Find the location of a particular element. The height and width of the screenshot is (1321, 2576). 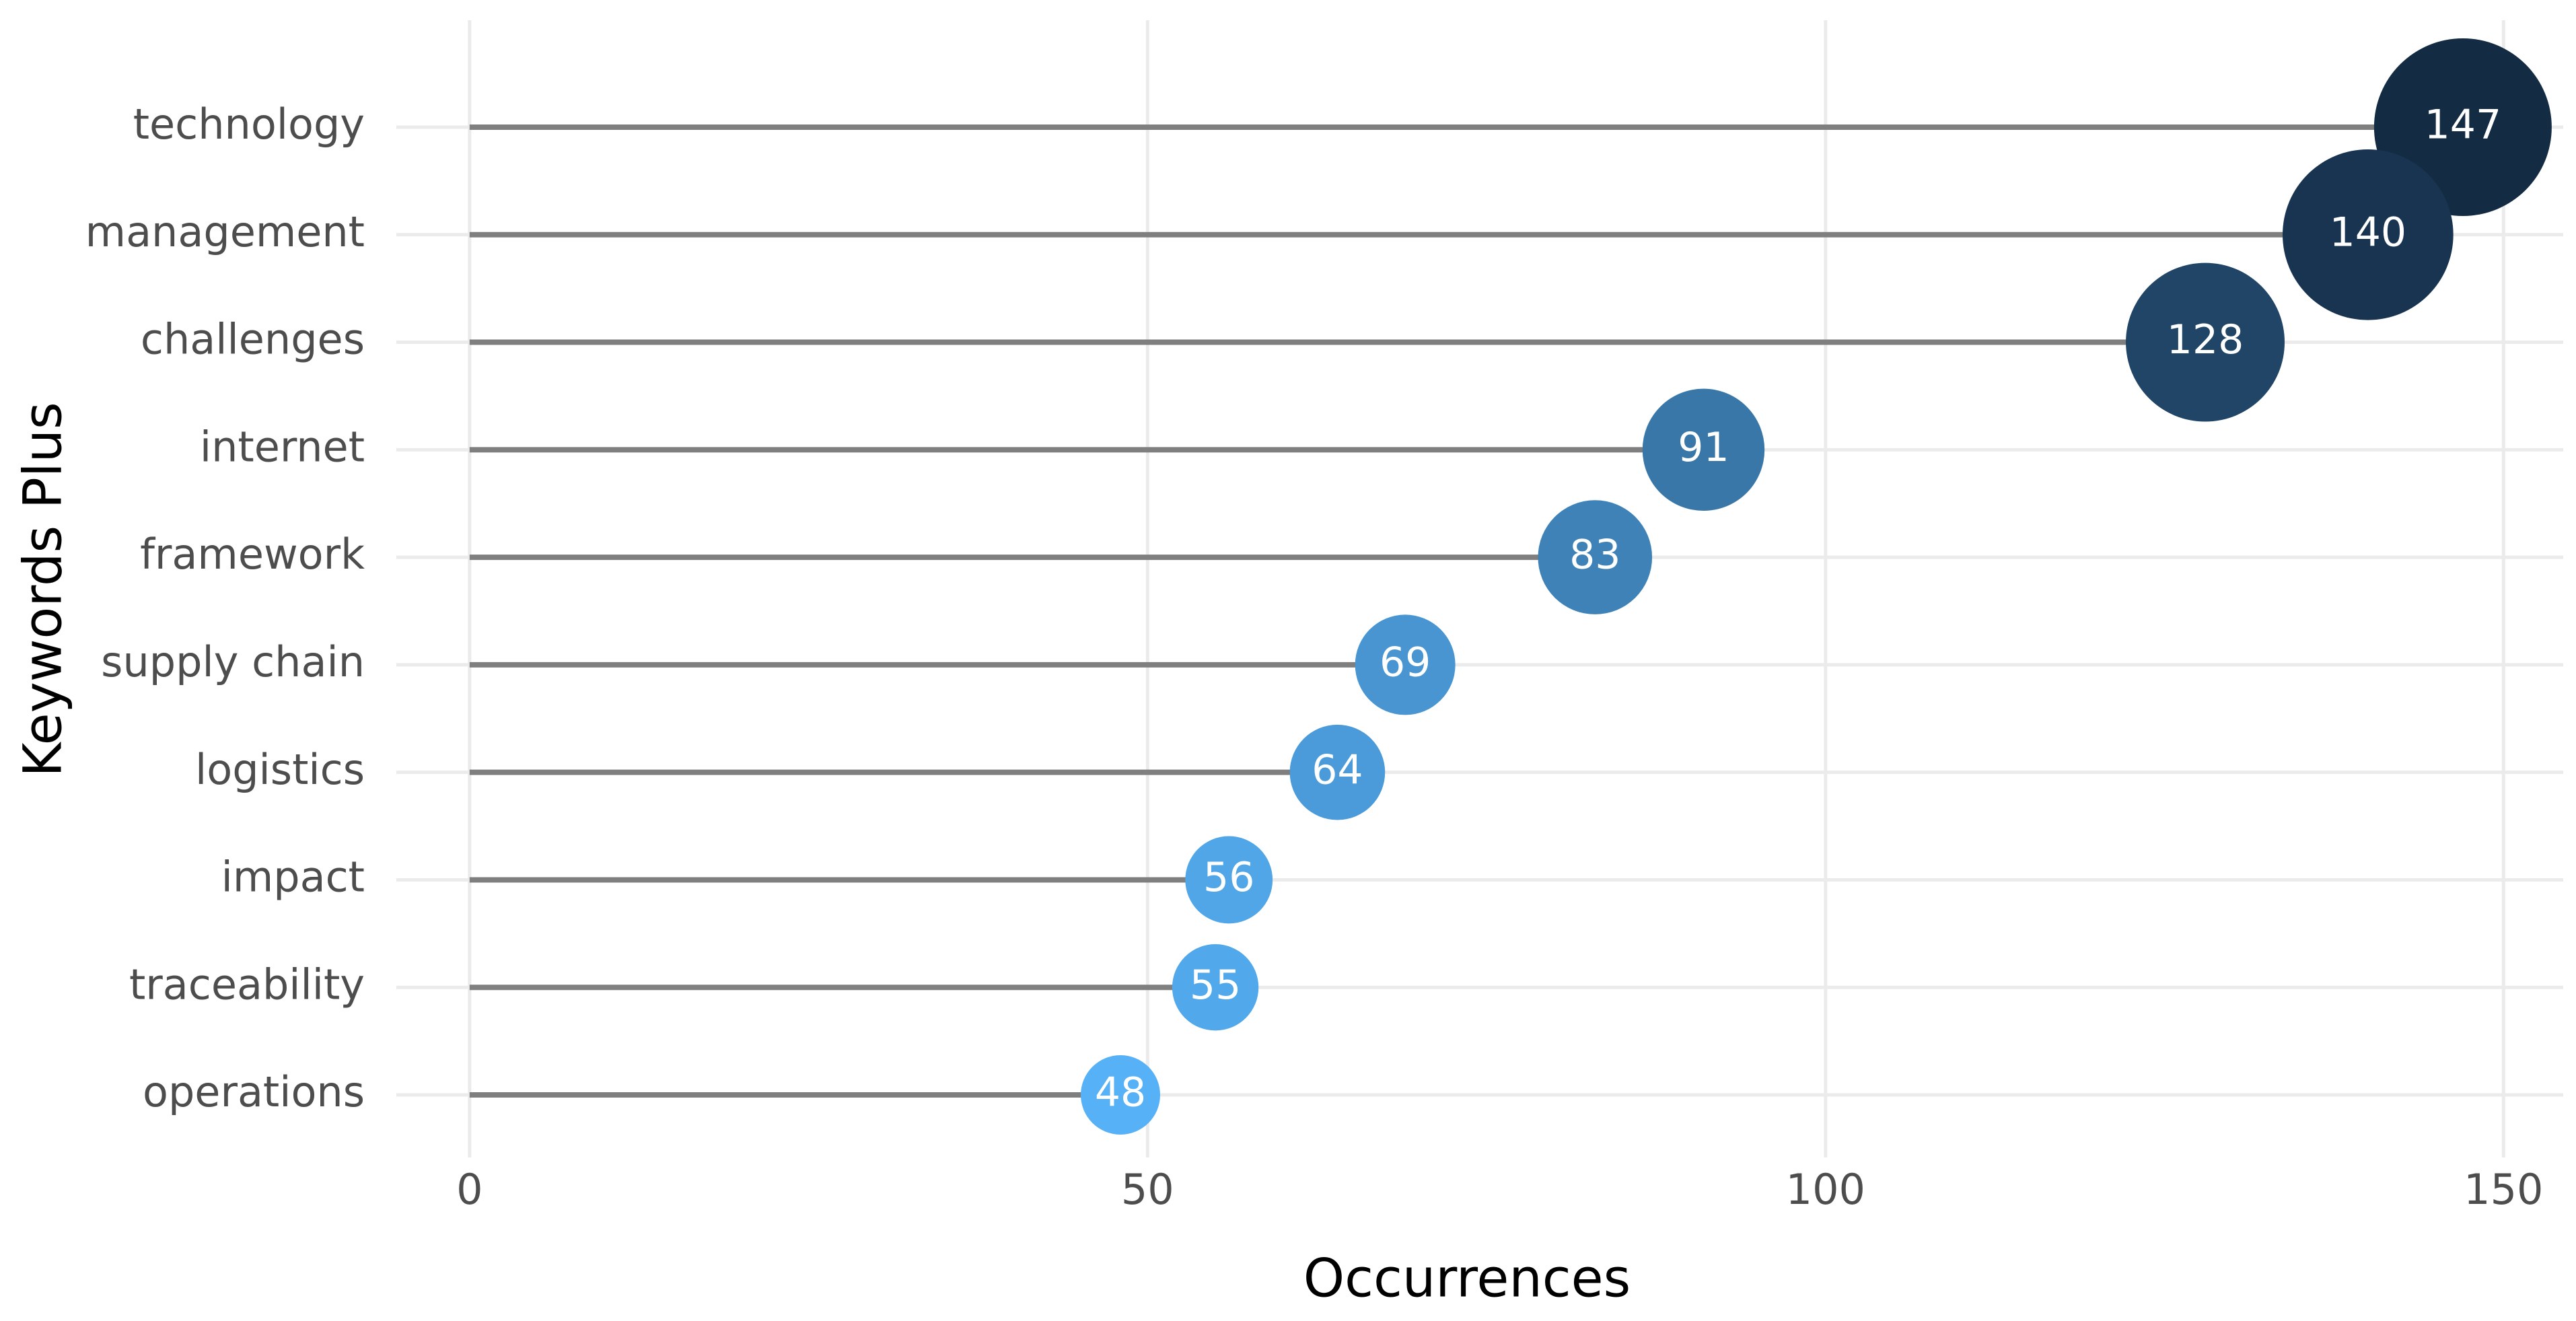

value-label: 48 is located at coordinates (1120, 1092).